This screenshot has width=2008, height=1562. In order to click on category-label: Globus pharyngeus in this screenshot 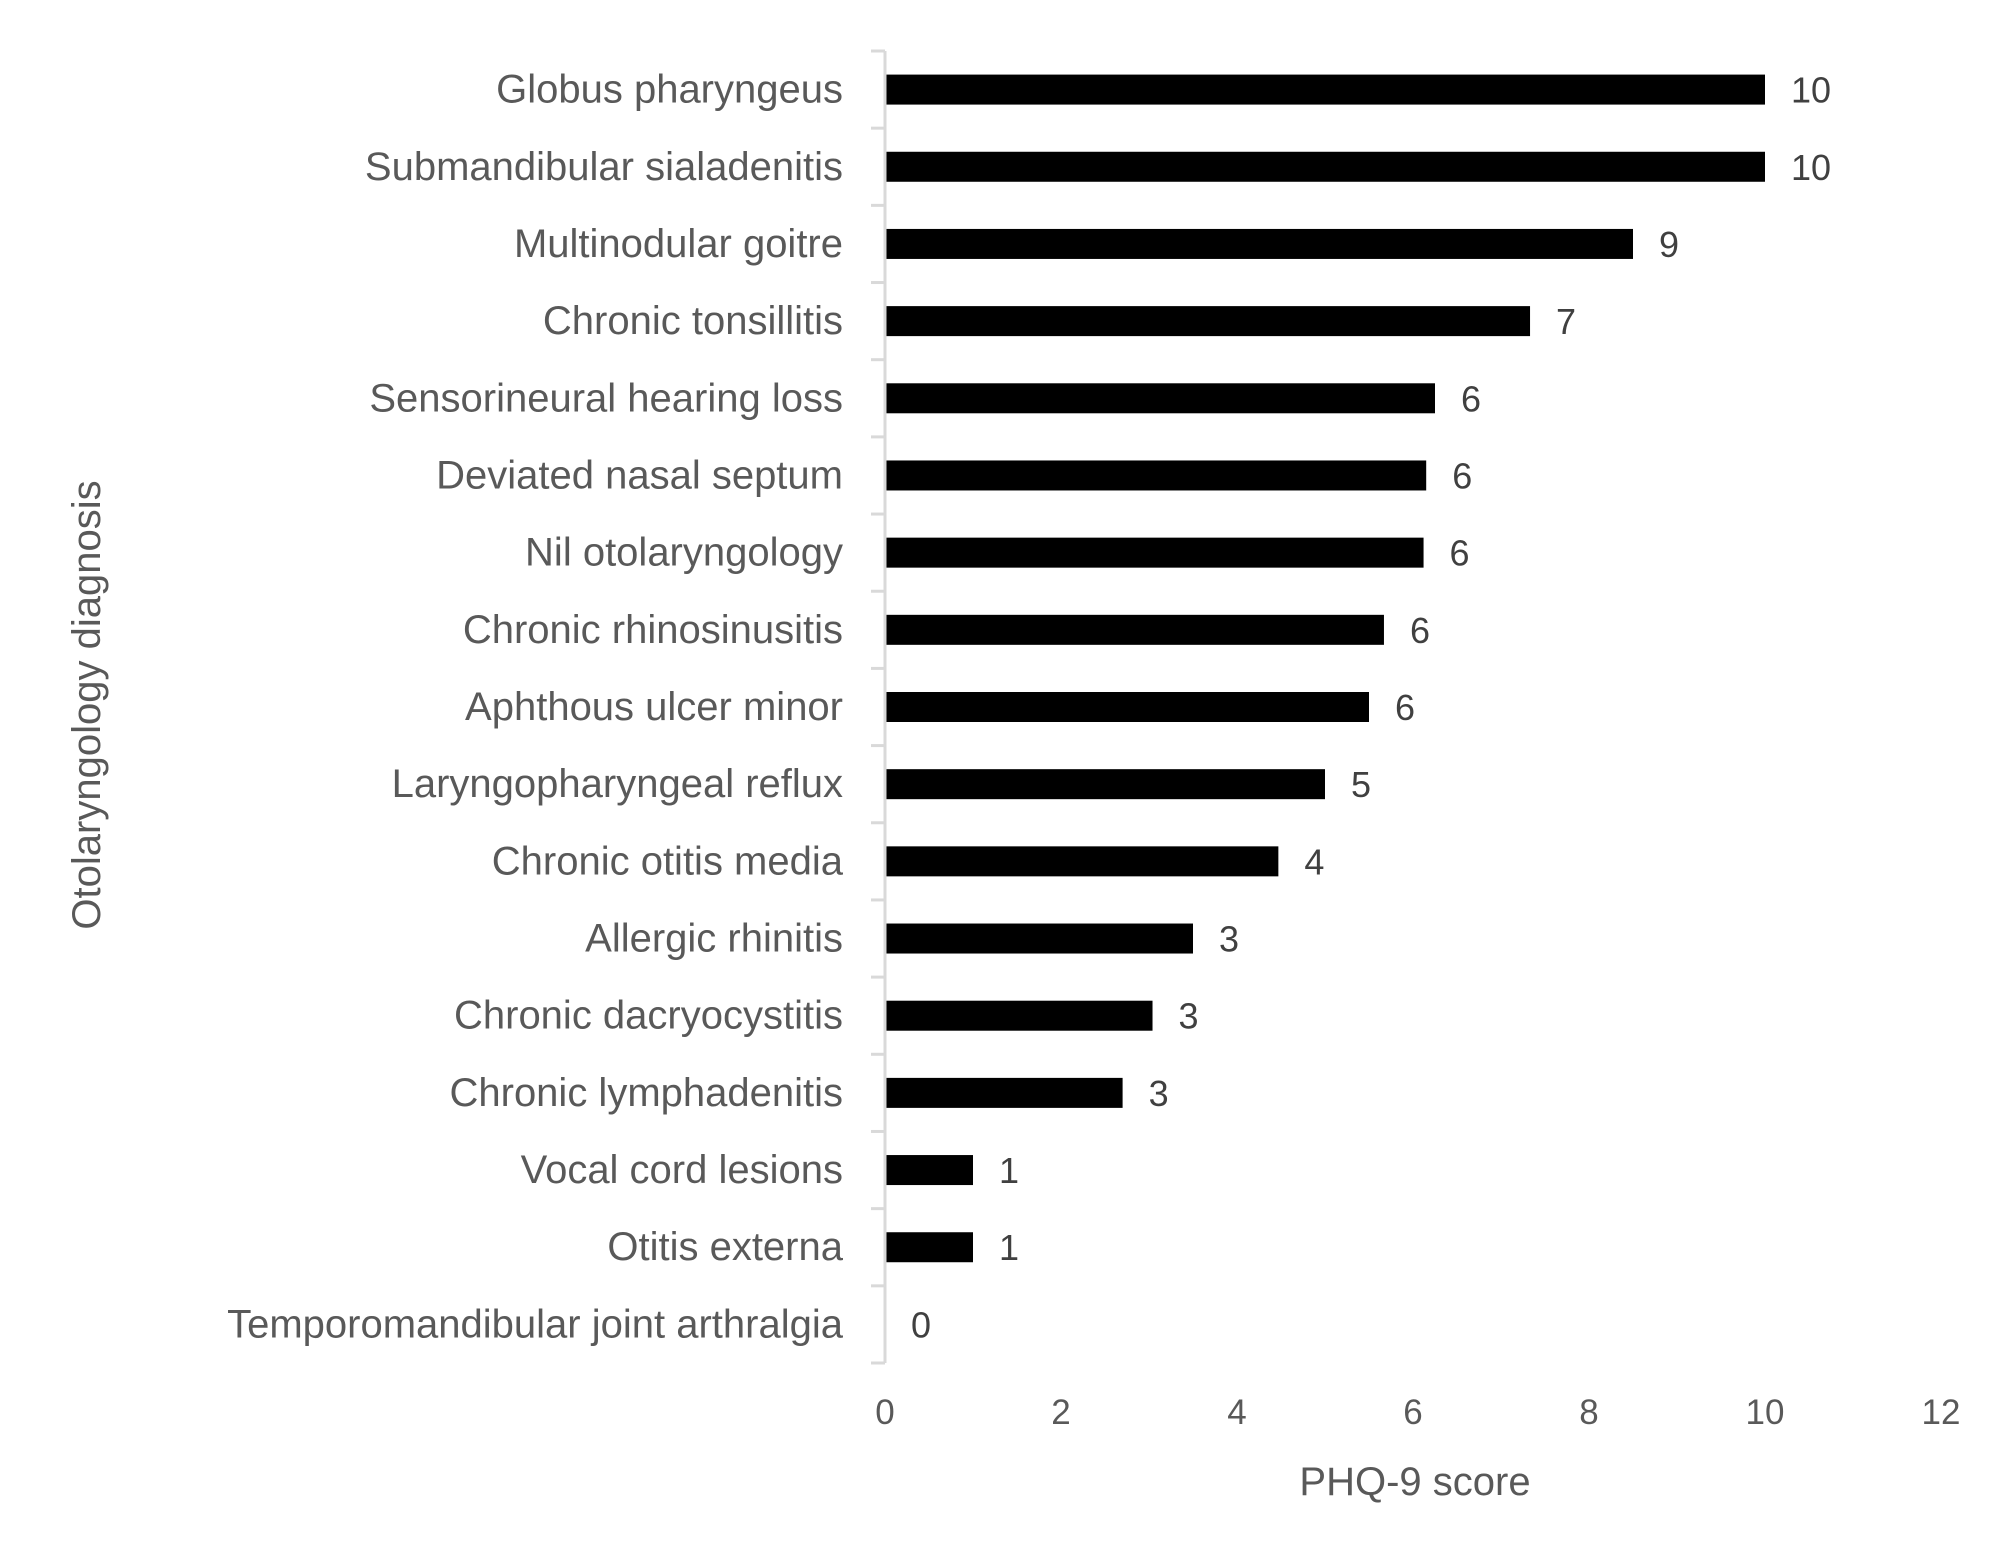, I will do `click(669, 90)`.